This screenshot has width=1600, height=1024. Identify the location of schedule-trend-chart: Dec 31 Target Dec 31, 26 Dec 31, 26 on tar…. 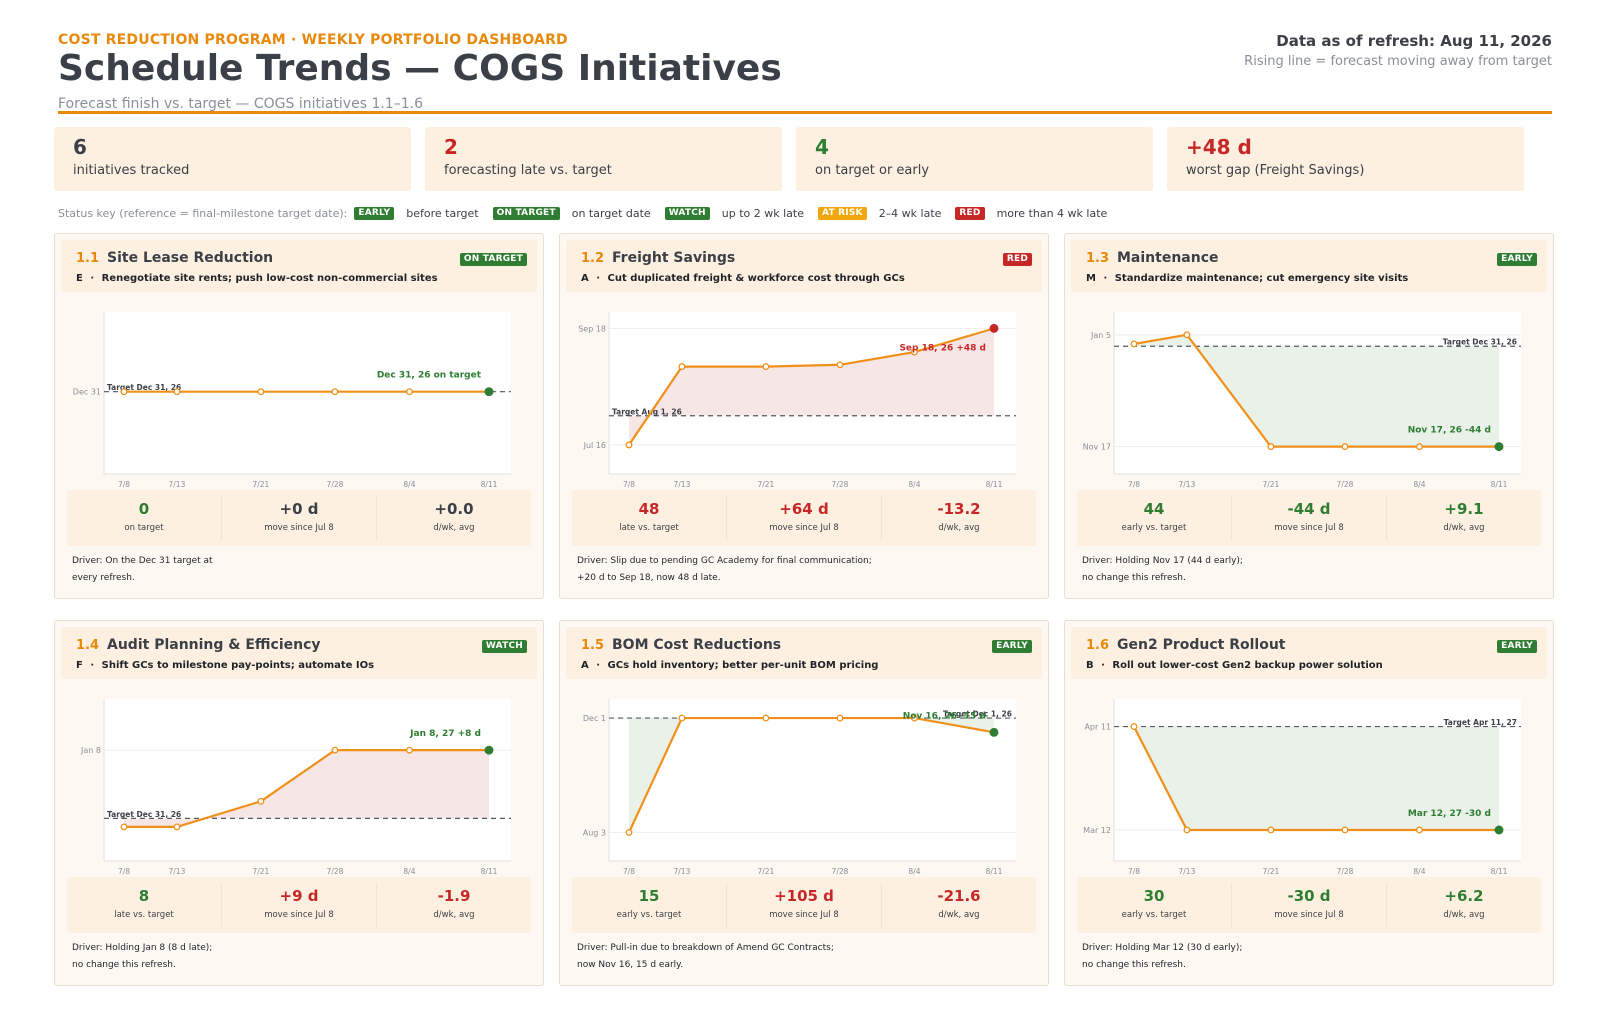
(292, 400).